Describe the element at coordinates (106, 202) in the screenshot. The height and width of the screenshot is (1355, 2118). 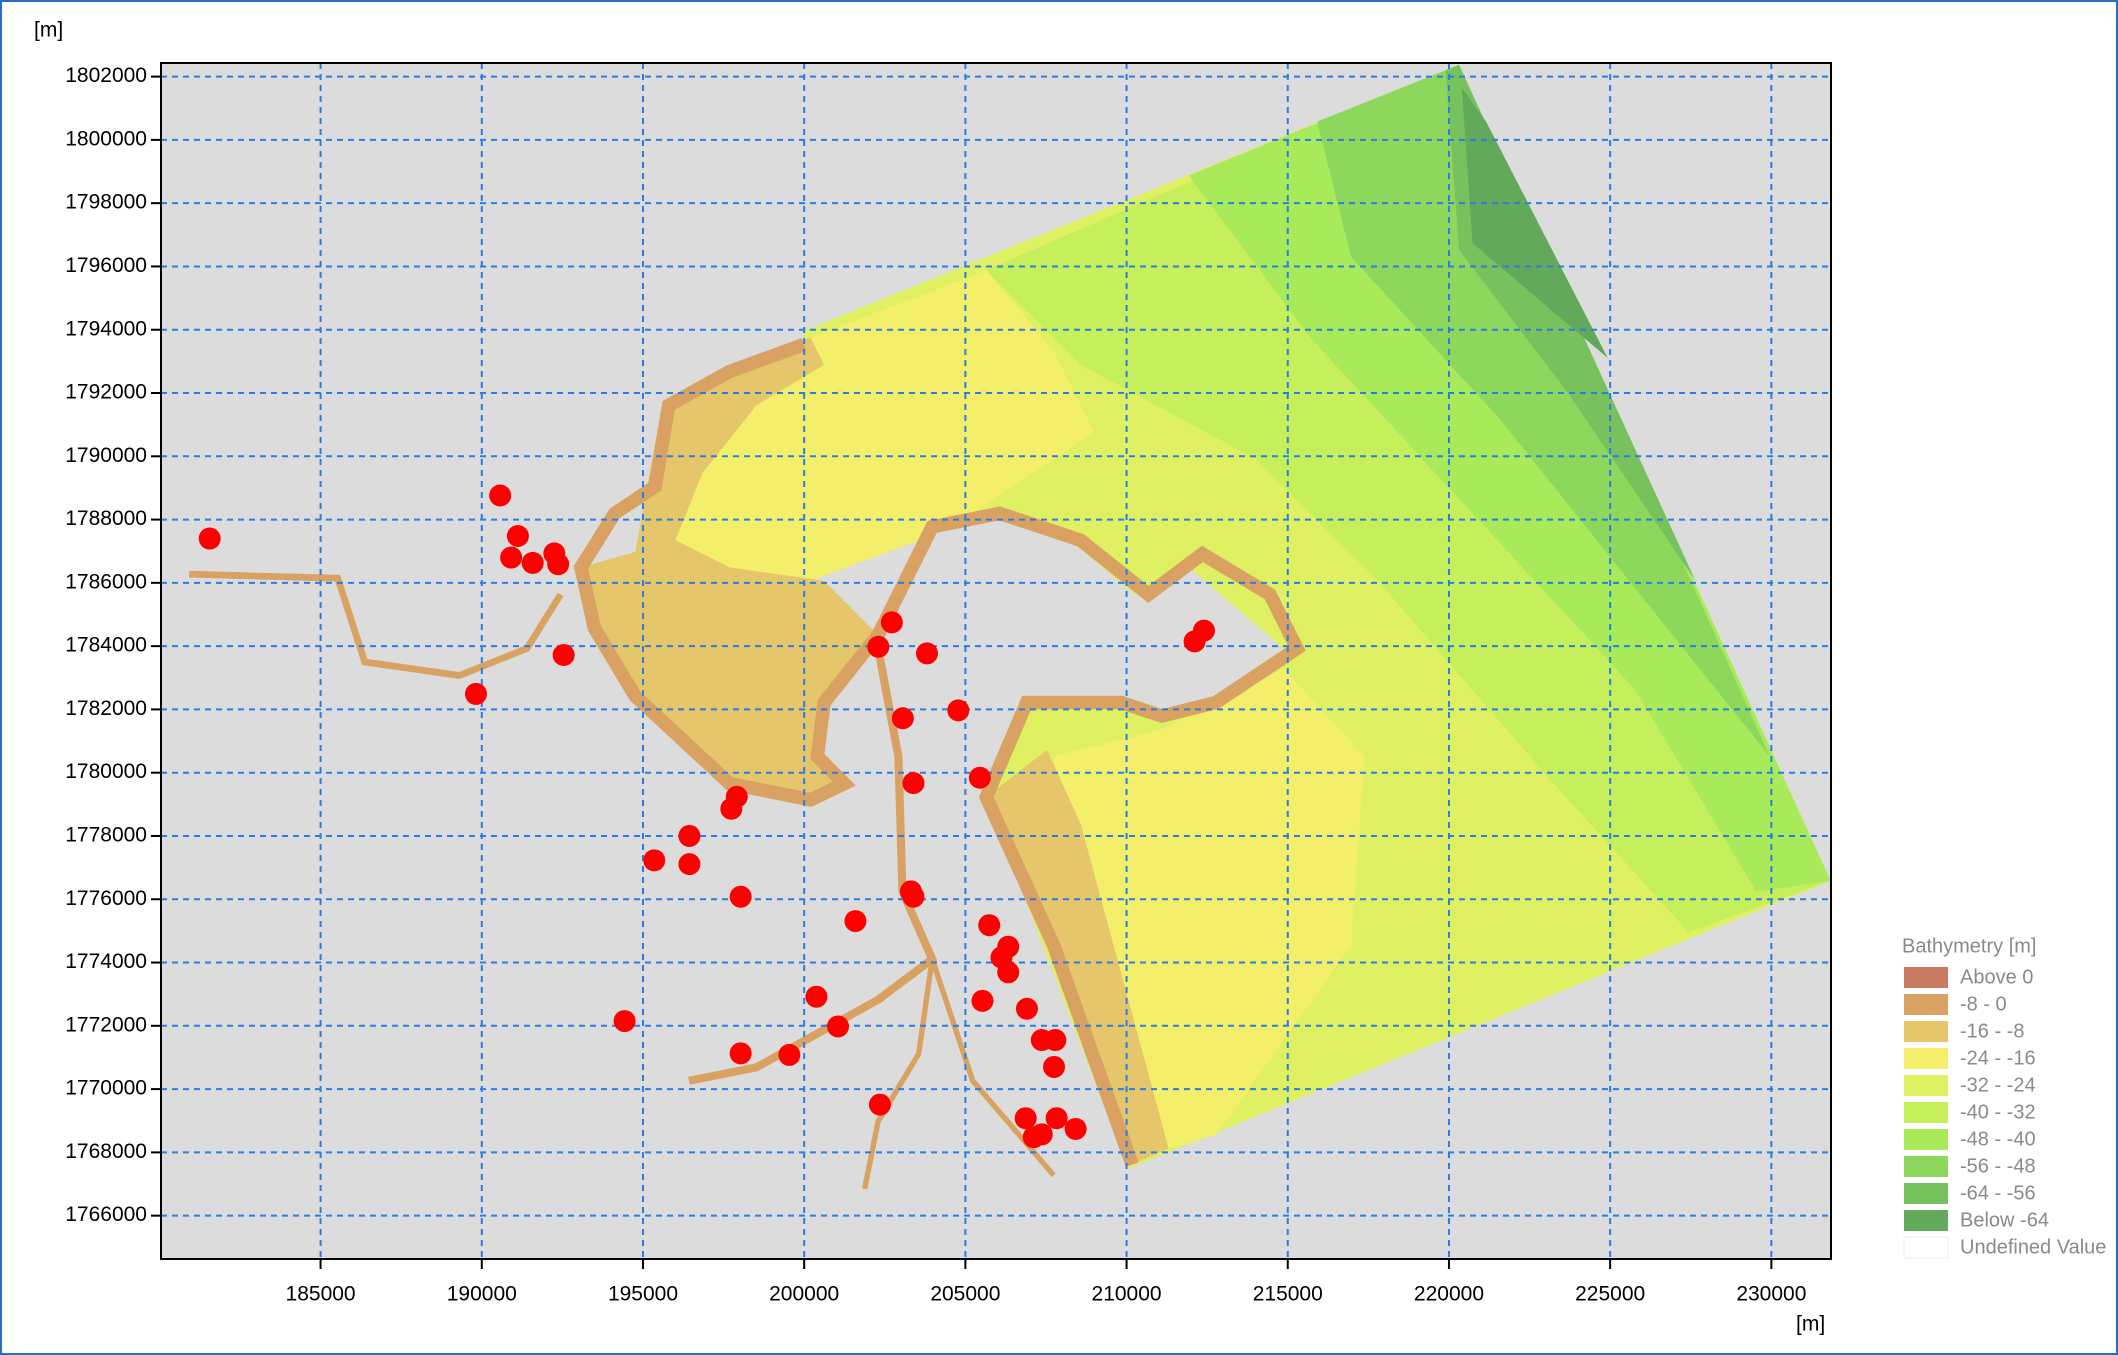
I see `y-tick-label: 1798000` at that location.